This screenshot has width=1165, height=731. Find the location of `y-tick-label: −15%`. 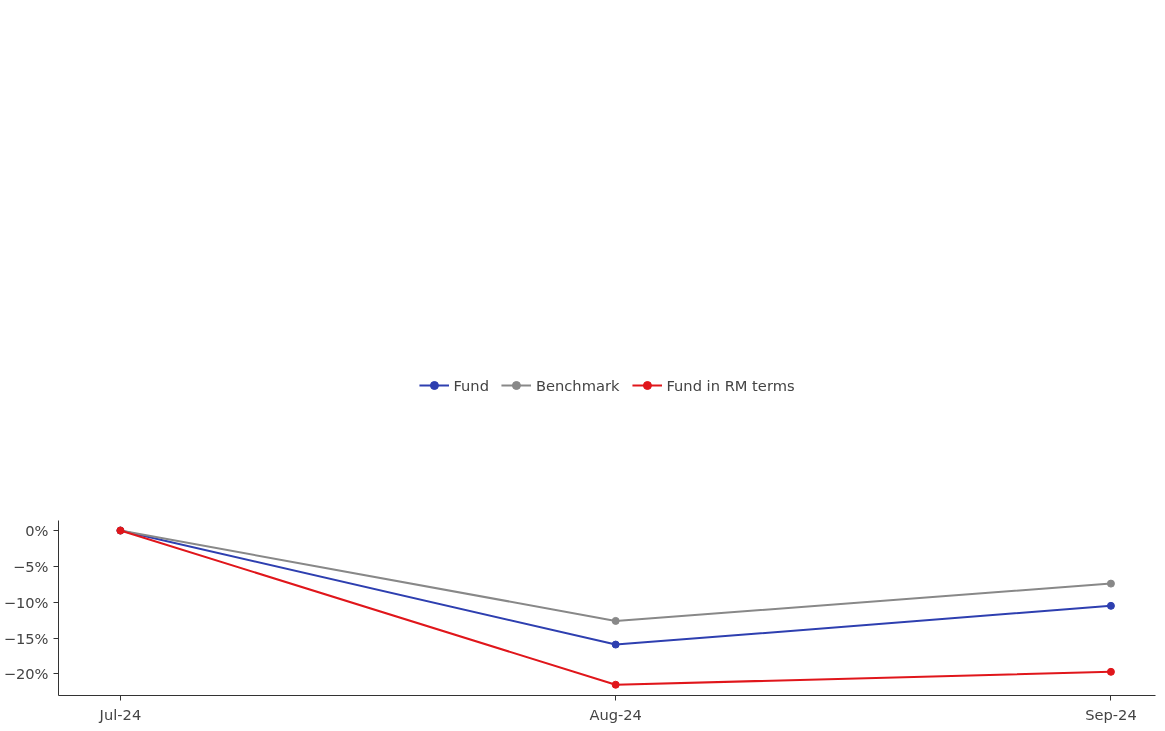

y-tick-label: −15% is located at coordinates (26, 638).